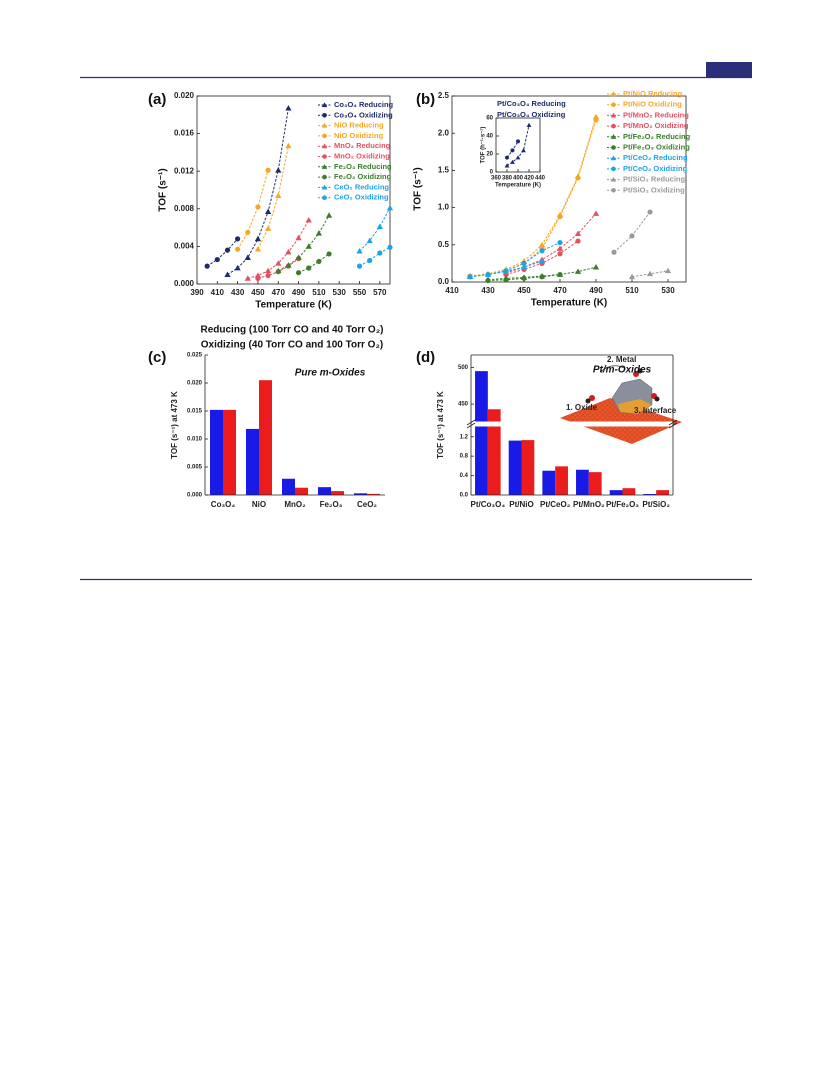  Describe the element at coordinates (521, 504) in the screenshot. I see `x-tick-label: Pt/NiO` at that location.